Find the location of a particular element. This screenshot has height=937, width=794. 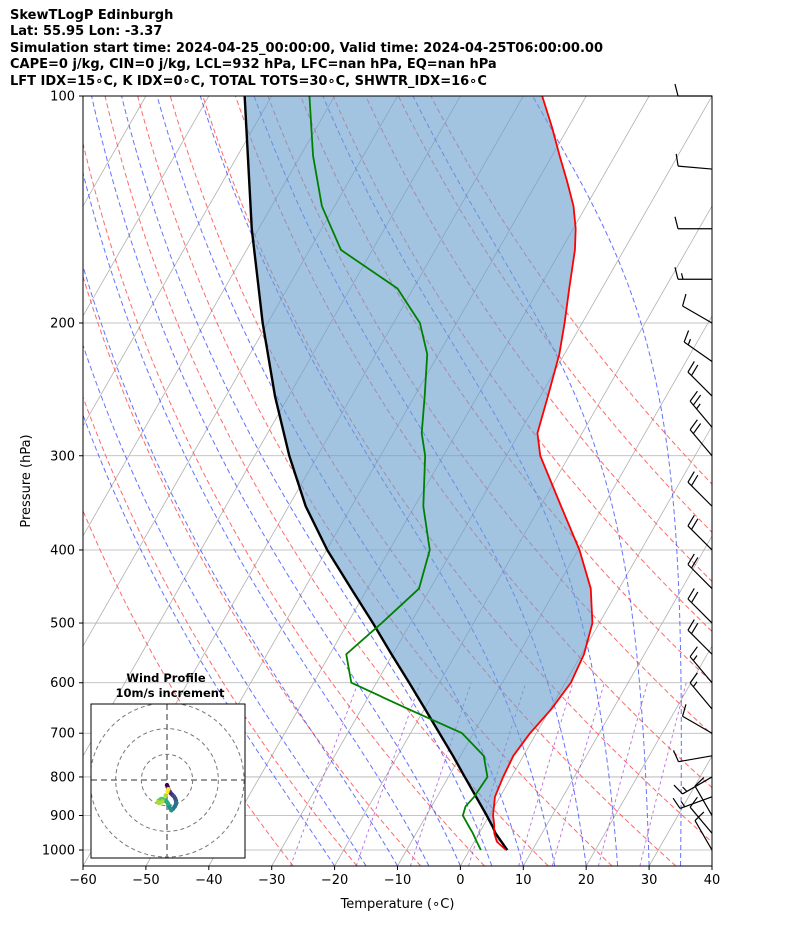

wind-barbs is located at coordinates (692, 467).